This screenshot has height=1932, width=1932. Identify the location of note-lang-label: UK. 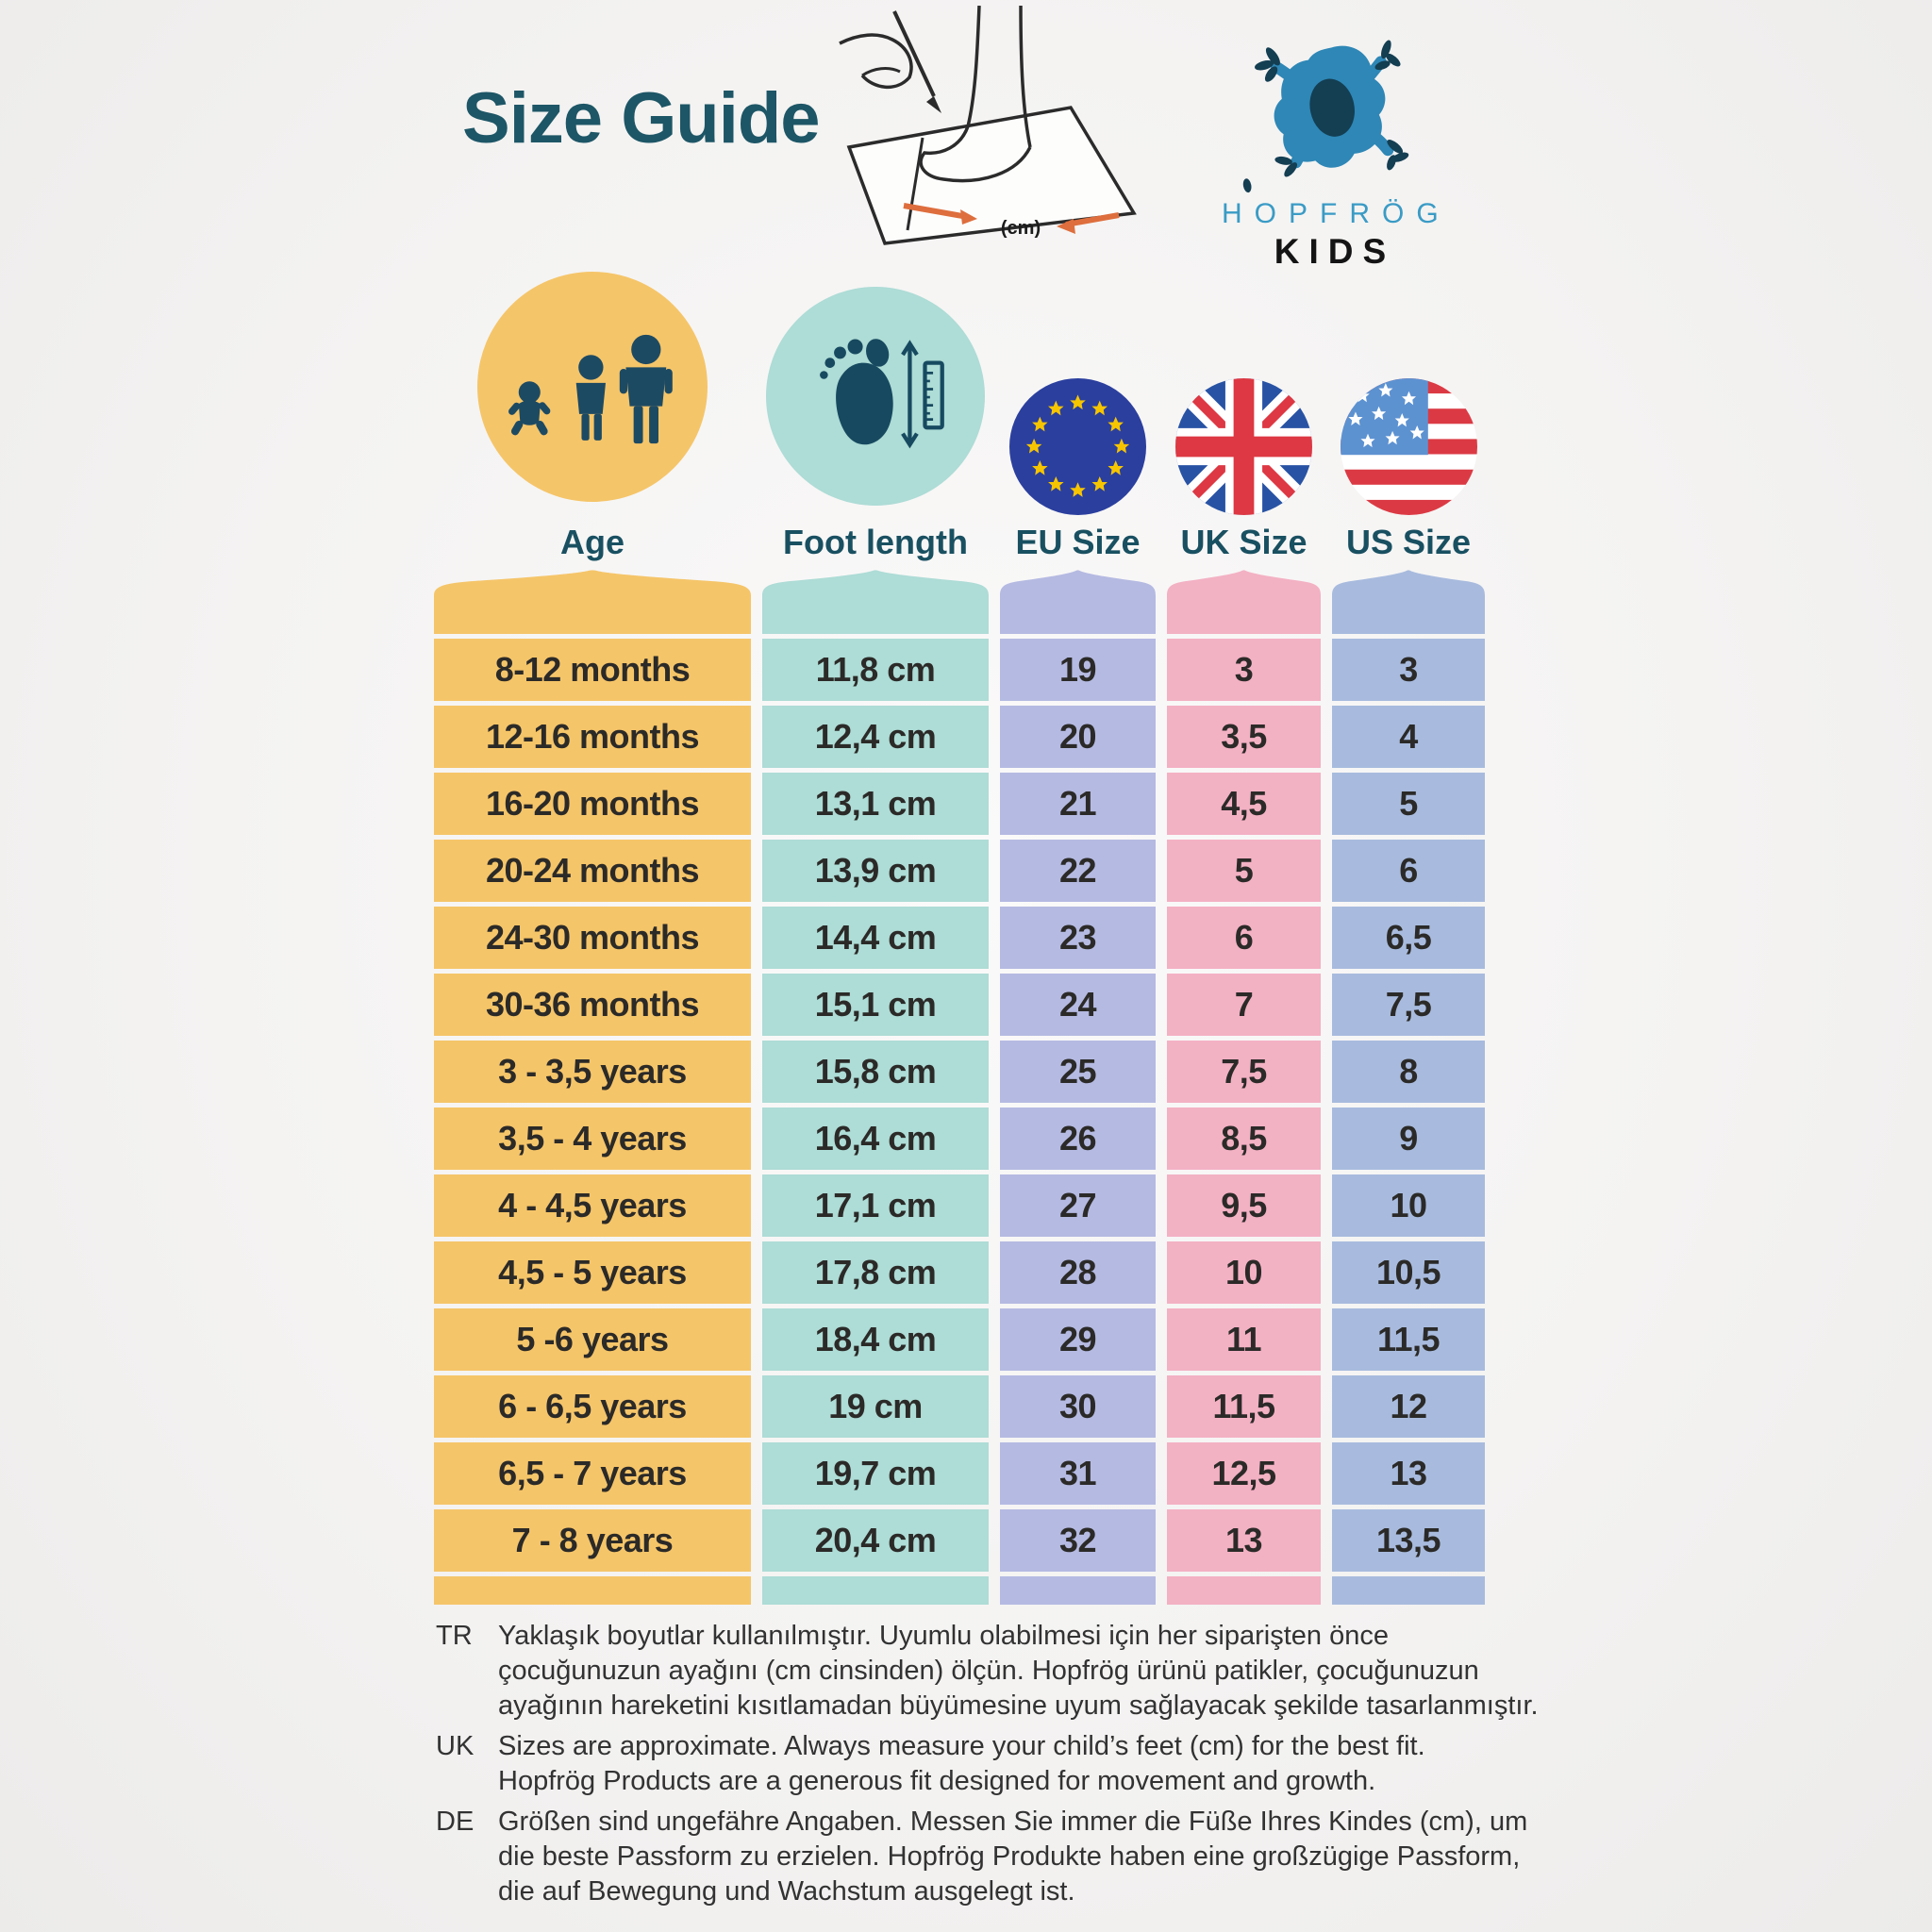
(456, 1746).